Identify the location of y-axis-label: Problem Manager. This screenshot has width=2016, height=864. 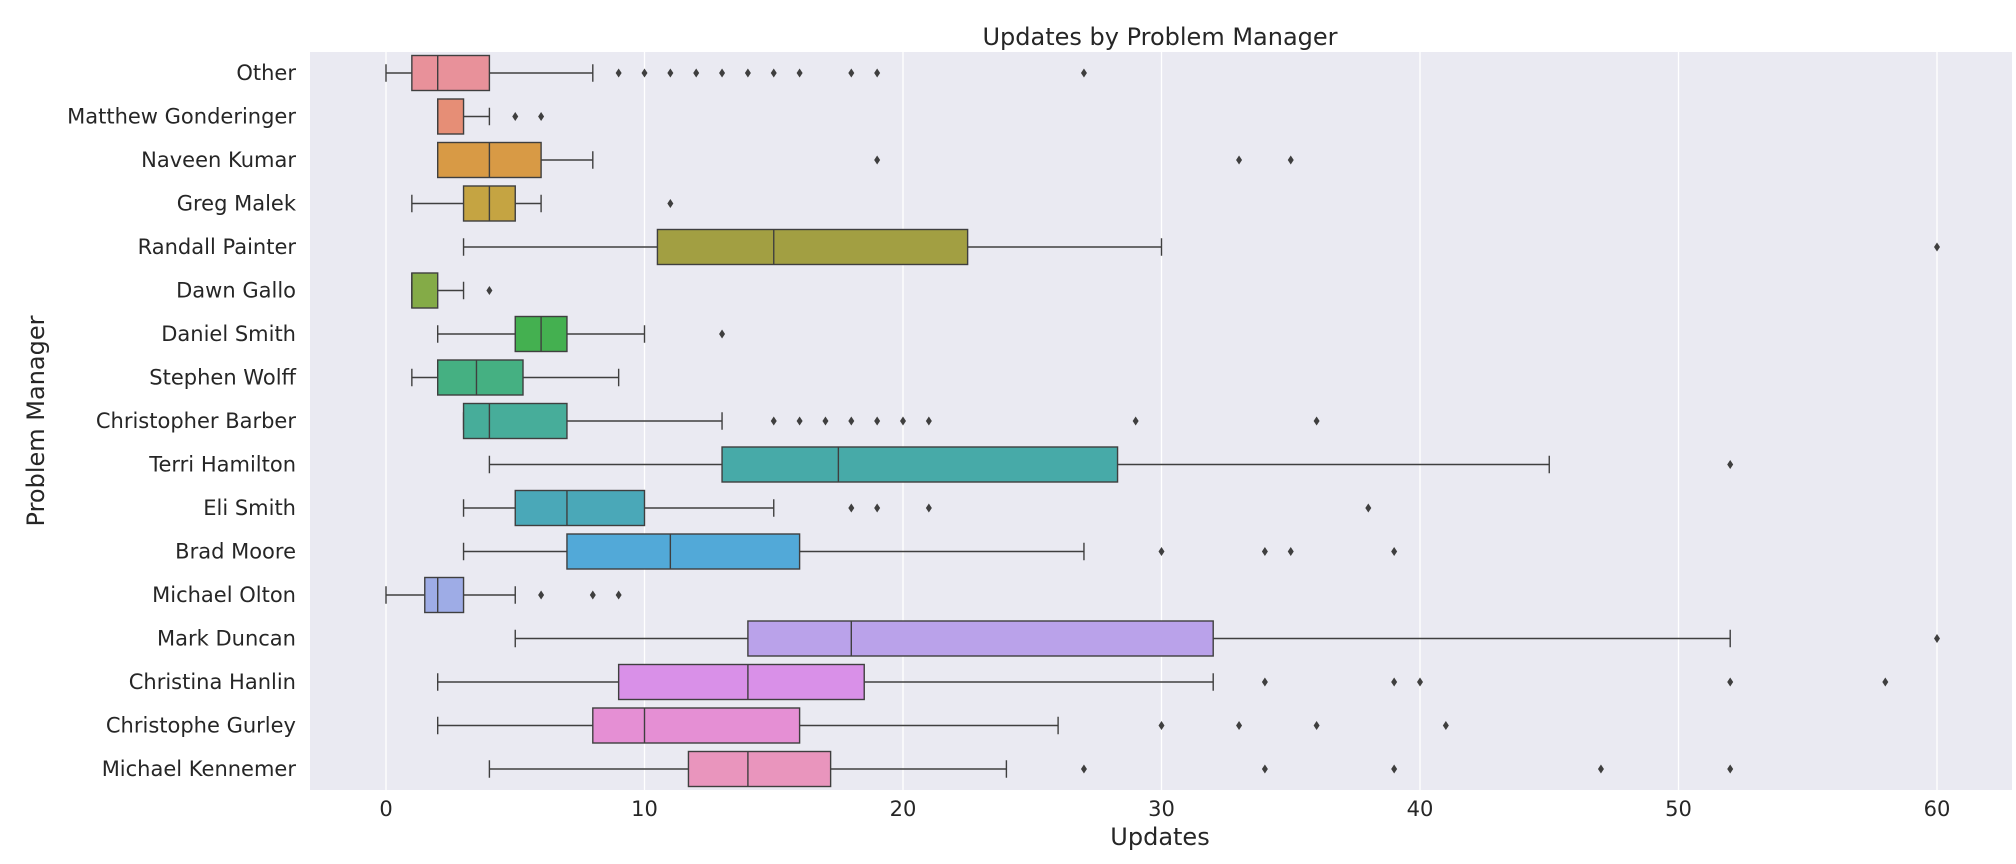
(36, 420).